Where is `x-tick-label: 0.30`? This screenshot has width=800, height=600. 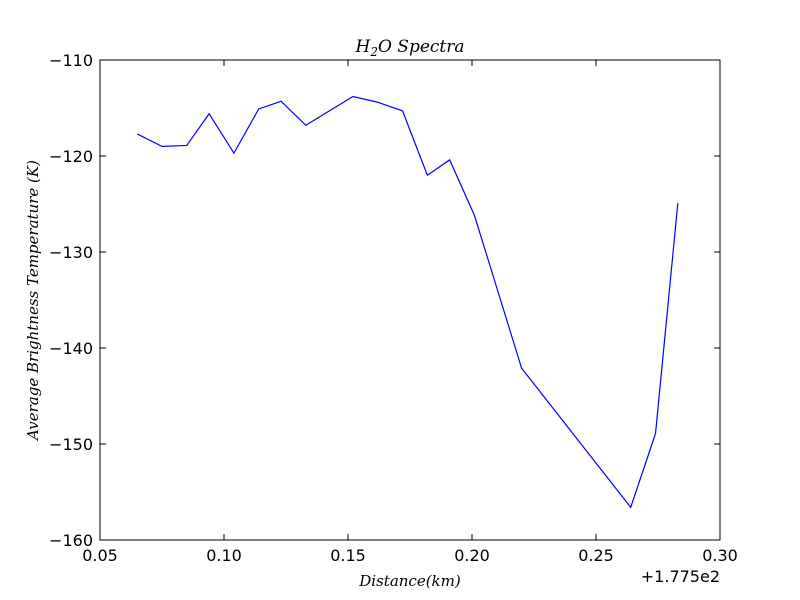
x-tick-label: 0.30 is located at coordinates (720, 555).